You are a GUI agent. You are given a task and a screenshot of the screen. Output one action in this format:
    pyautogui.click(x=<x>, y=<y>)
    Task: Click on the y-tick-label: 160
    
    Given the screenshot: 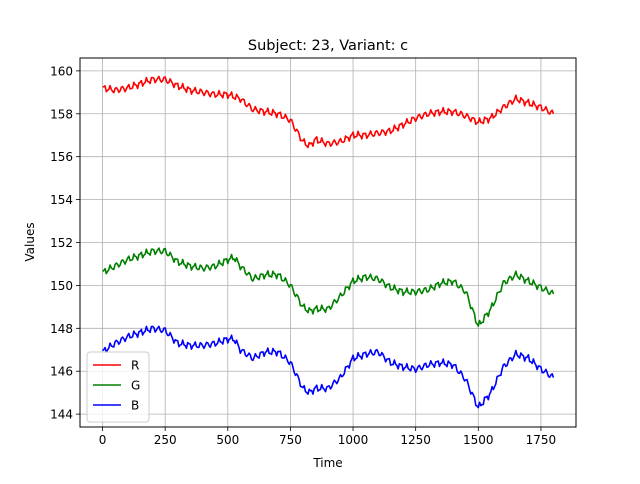 What is the action you would take?
    pyautogui.click(x=61, y=71)
    